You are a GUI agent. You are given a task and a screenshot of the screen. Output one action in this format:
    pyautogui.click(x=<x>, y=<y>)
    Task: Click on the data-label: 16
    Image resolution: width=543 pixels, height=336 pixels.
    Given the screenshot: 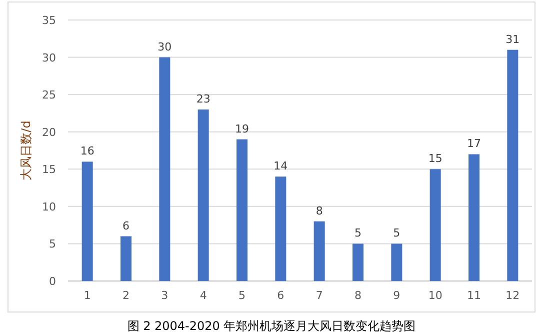 What is the action you would take?
    pyautogui.click(x=87, y=151)
    